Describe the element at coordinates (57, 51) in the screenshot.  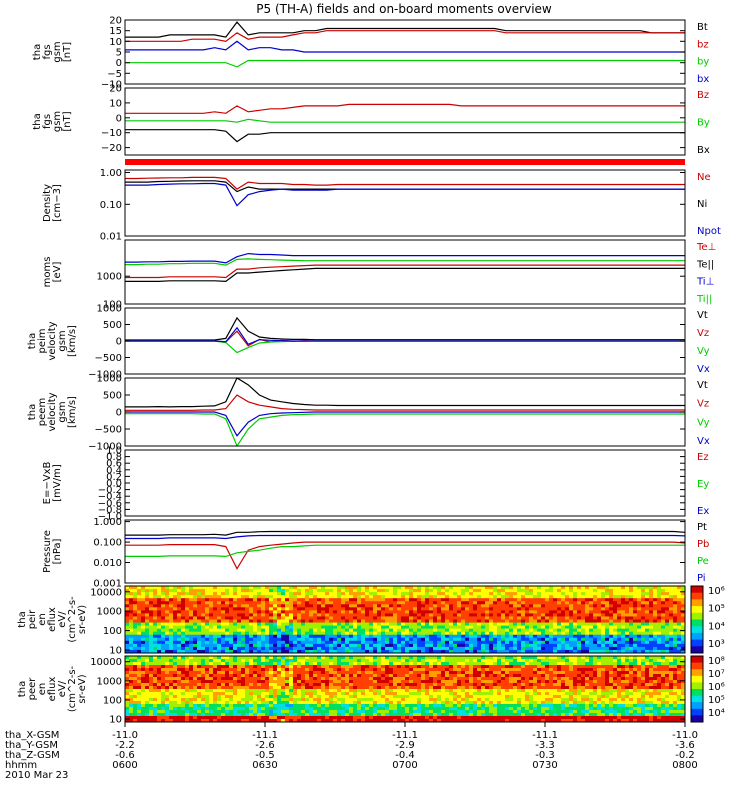
I see `y-axis-label-line: gsm` at that location.